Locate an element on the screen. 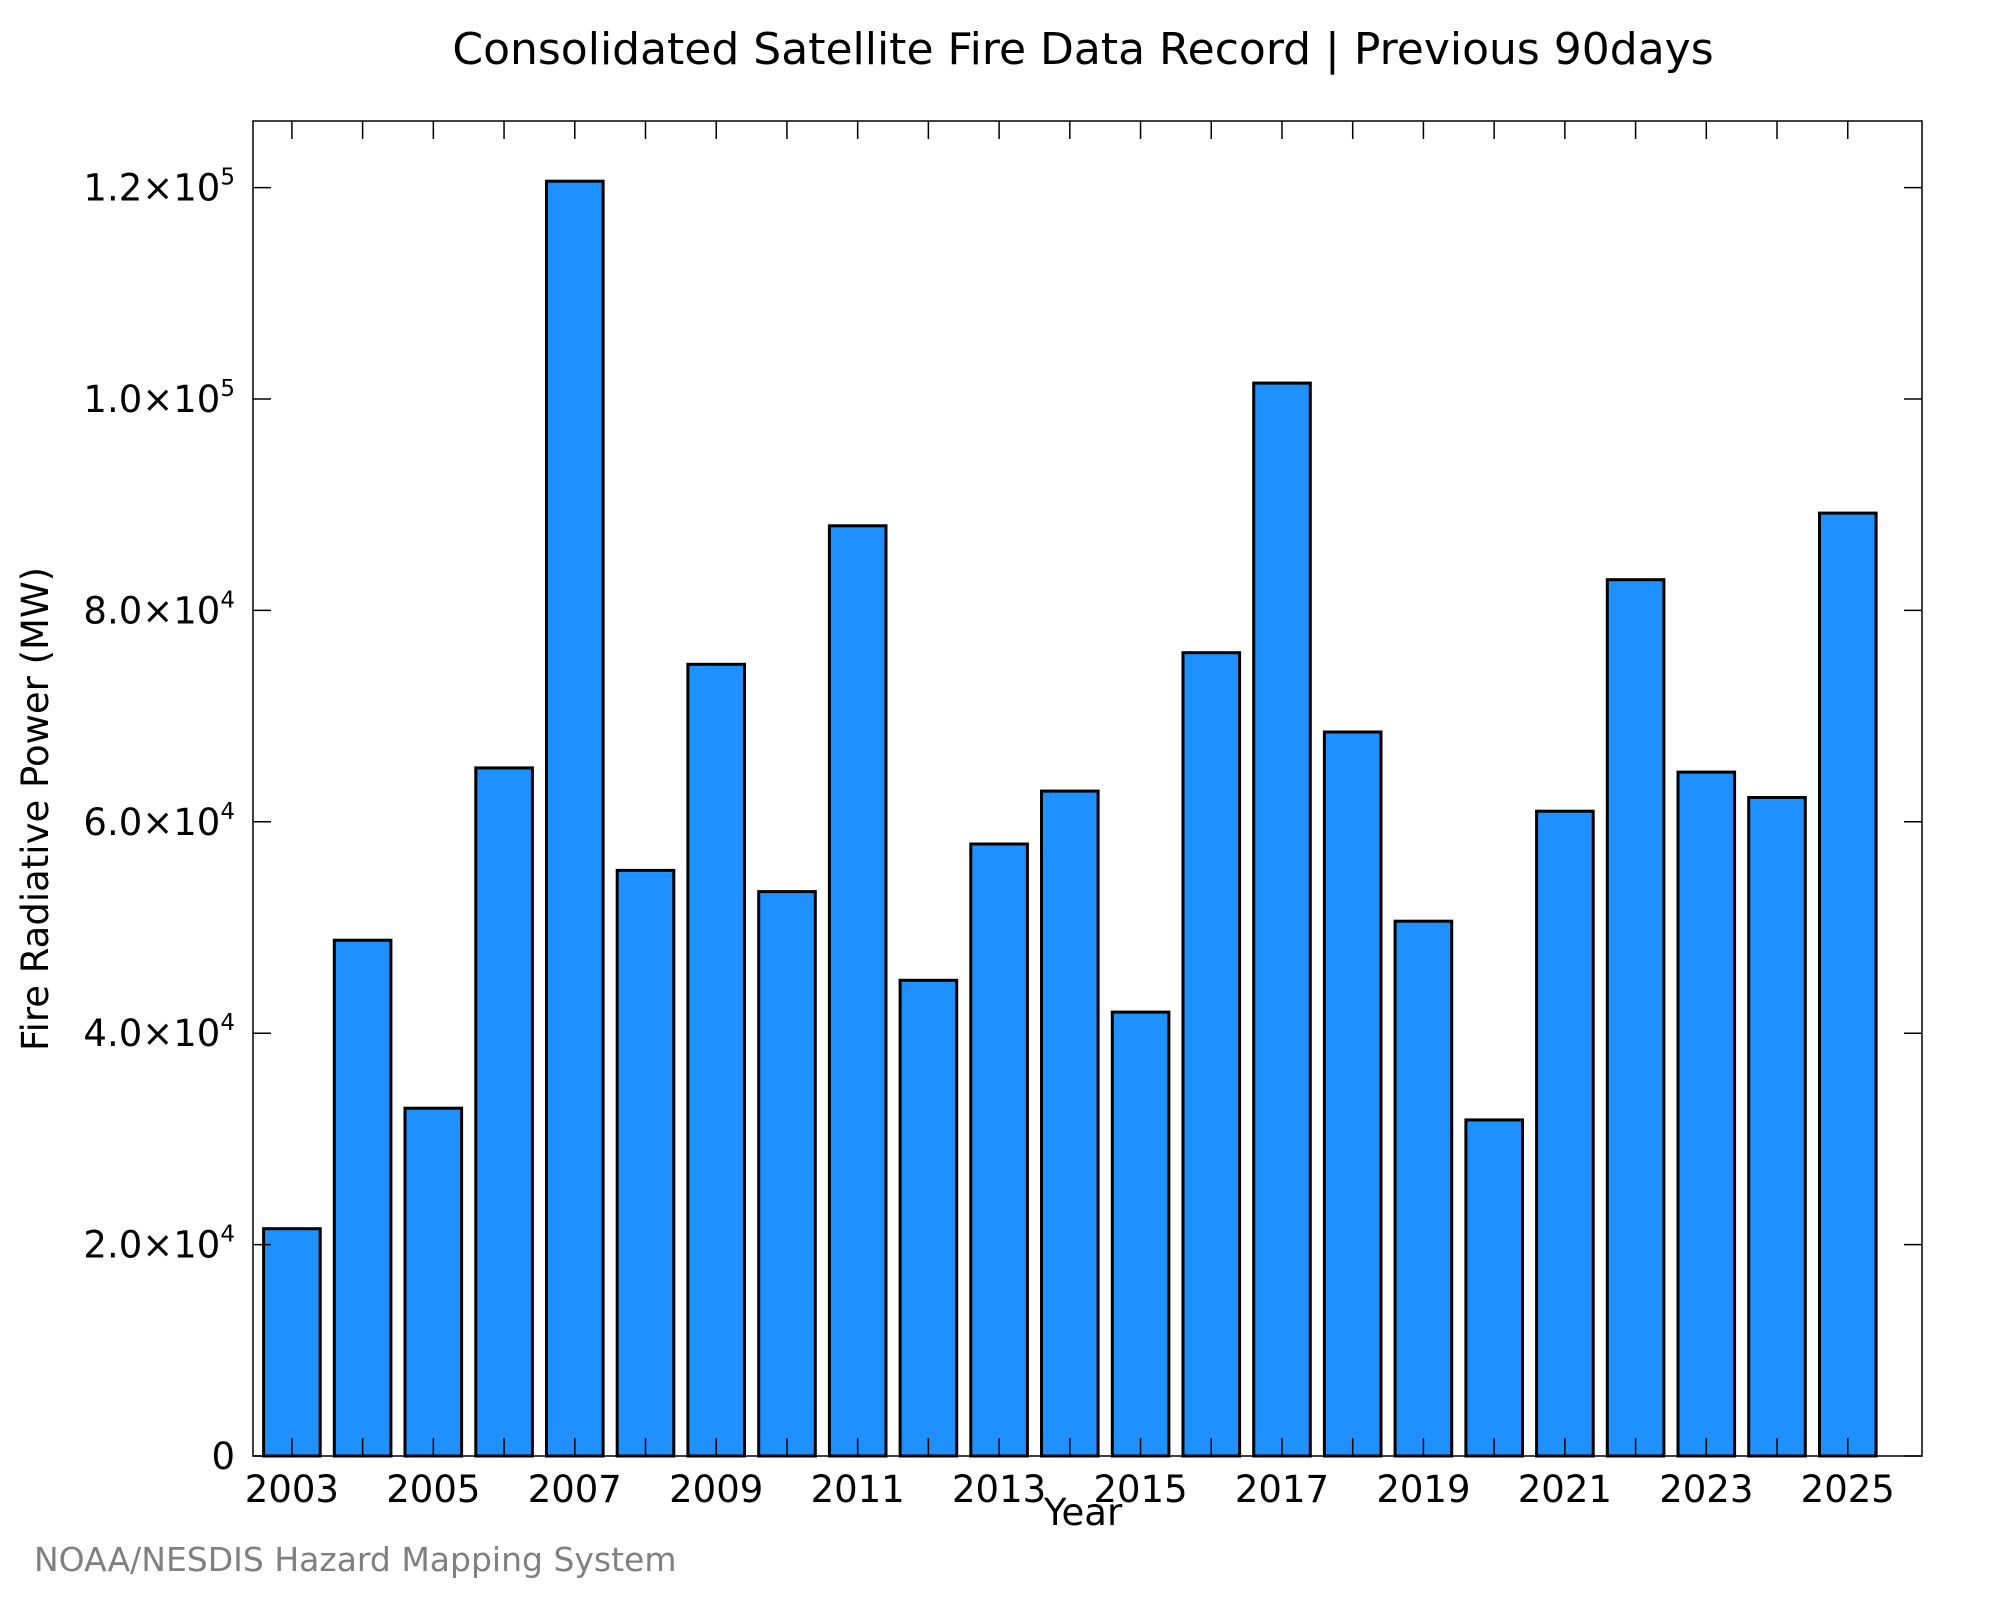 This screenshot has width=2000, height=1600. bar-2012 is located at coordinates (928, 1218).